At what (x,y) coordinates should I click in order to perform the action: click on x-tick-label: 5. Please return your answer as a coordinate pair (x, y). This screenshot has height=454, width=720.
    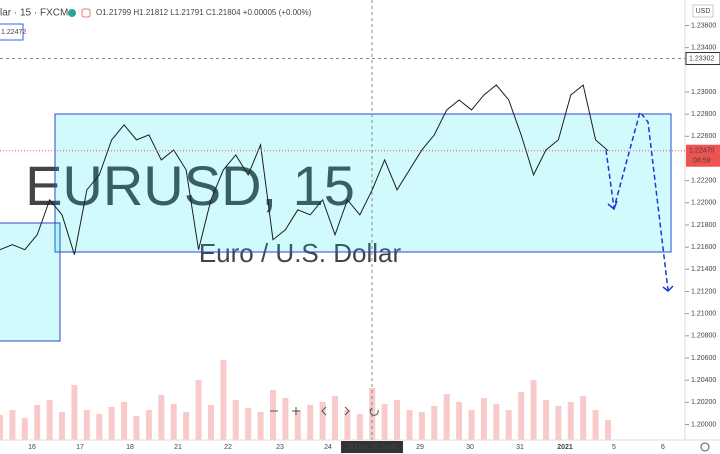
    Looking at the image, I should click on (614, 447).